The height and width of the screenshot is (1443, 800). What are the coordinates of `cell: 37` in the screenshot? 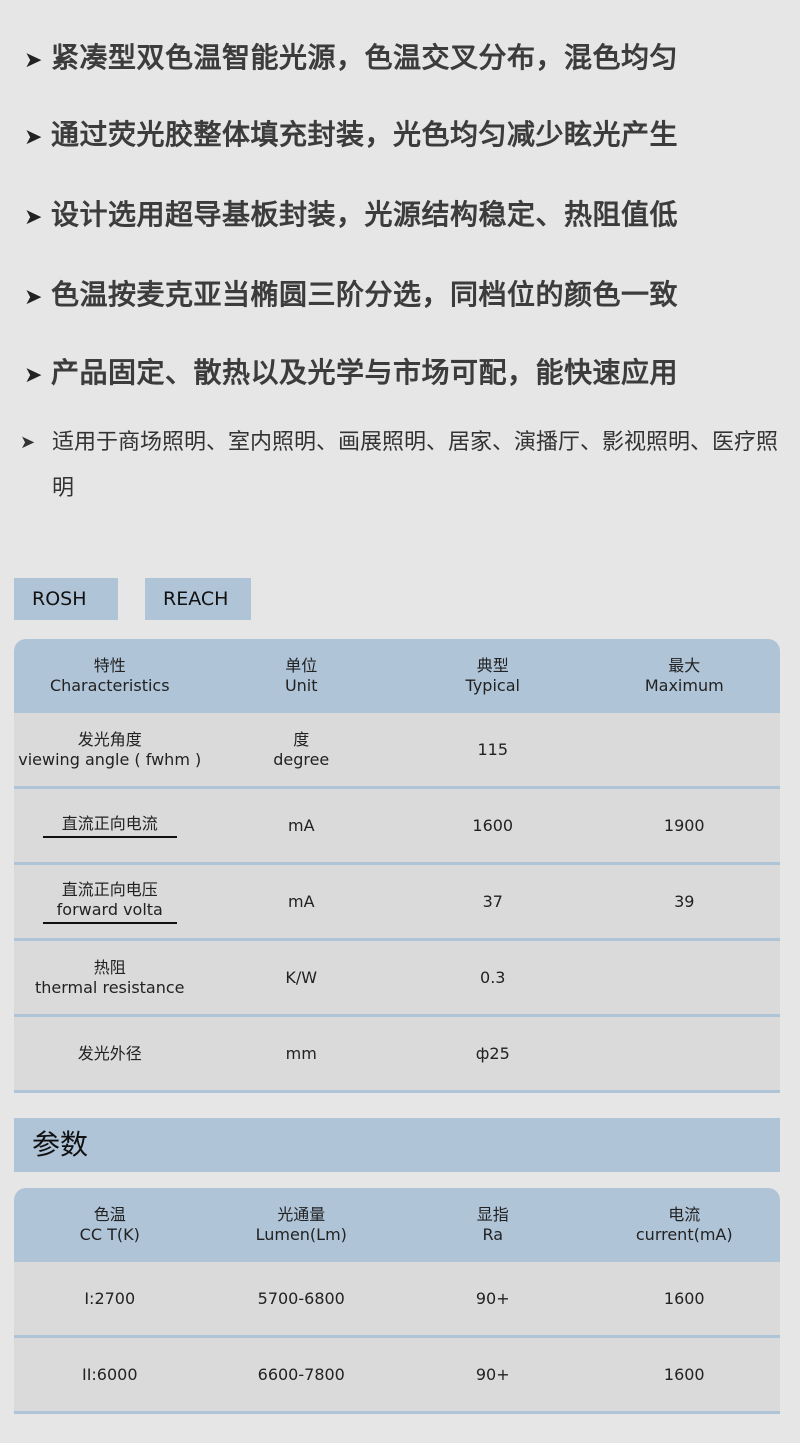 It's located at (493, 902).